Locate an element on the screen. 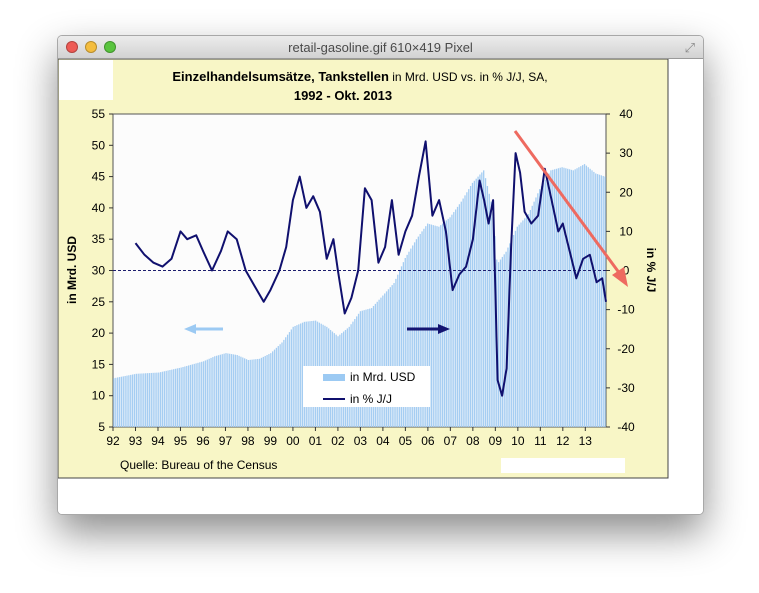 The height and width of the screenshot is (593, 759). right-axis-label: in % J/J is located at coordinates (651, 270).